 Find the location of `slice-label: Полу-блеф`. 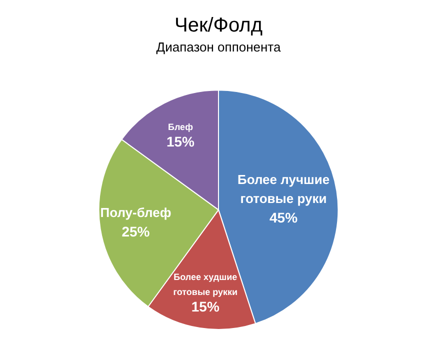

slice-label: Полу-блеф is located at coordinates (136, 212).